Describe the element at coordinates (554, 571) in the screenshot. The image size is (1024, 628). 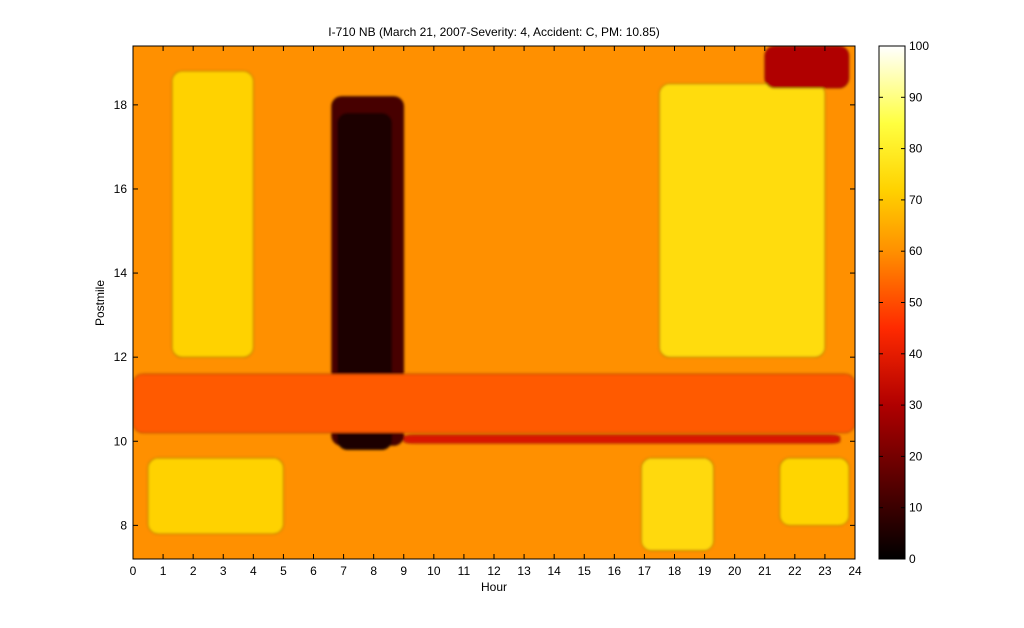
I see `x-tick-label: 14` at that location.